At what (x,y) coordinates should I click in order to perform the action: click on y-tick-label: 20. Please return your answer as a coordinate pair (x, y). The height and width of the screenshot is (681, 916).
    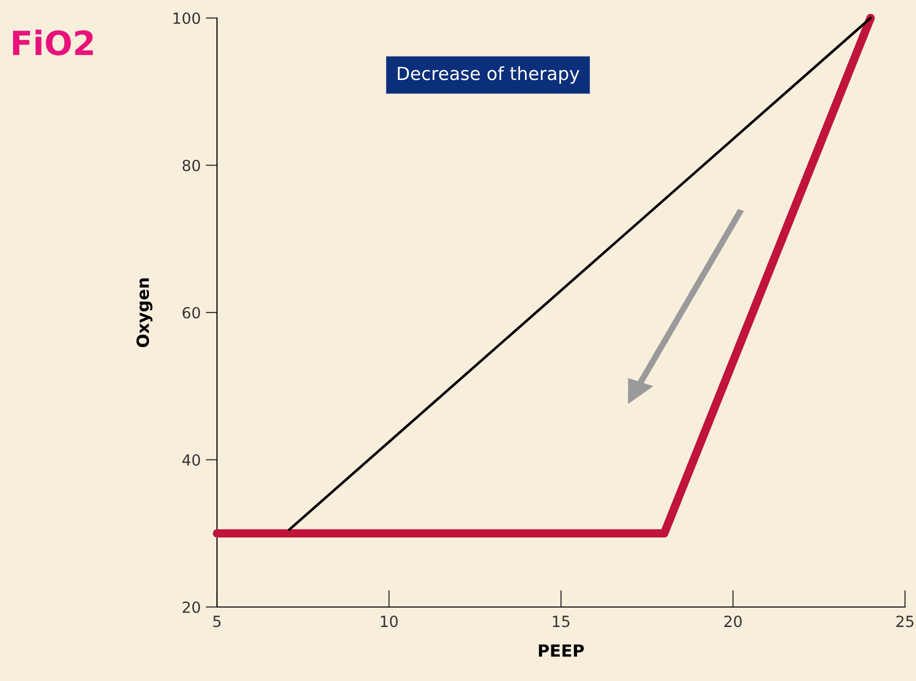
    Looking at the image, I should click on (191, 607).